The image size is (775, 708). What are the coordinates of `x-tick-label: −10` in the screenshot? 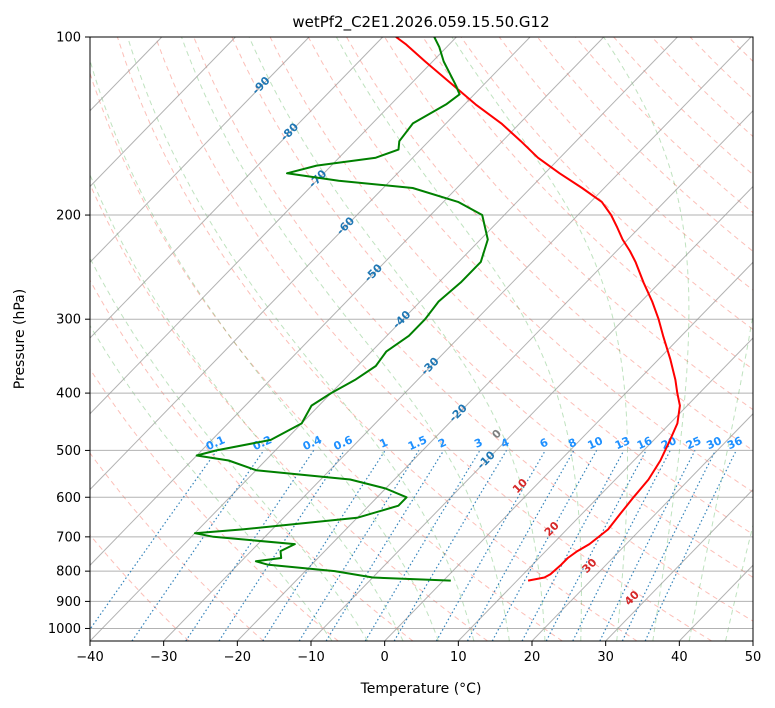 It's located at (310, 657).